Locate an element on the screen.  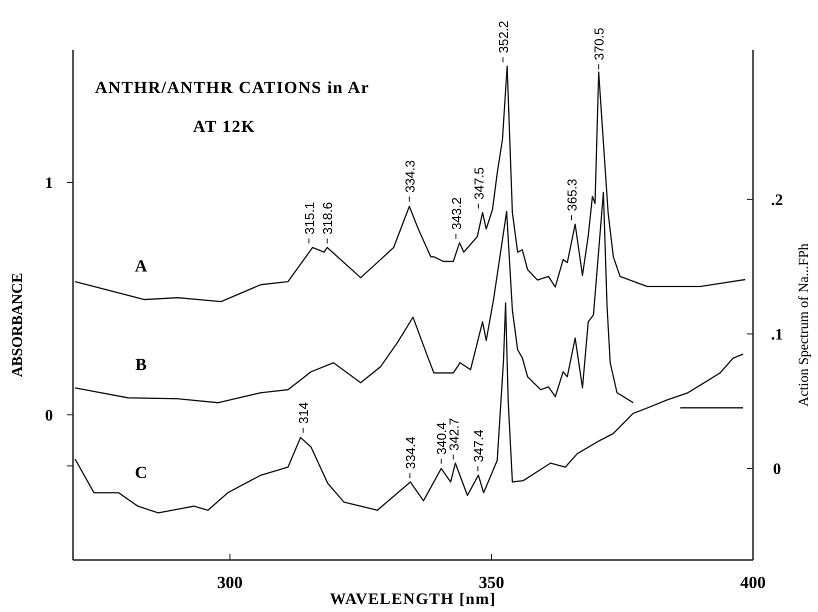
y-axis-title: ABSORBANCE is located at coordinates (18, 325).